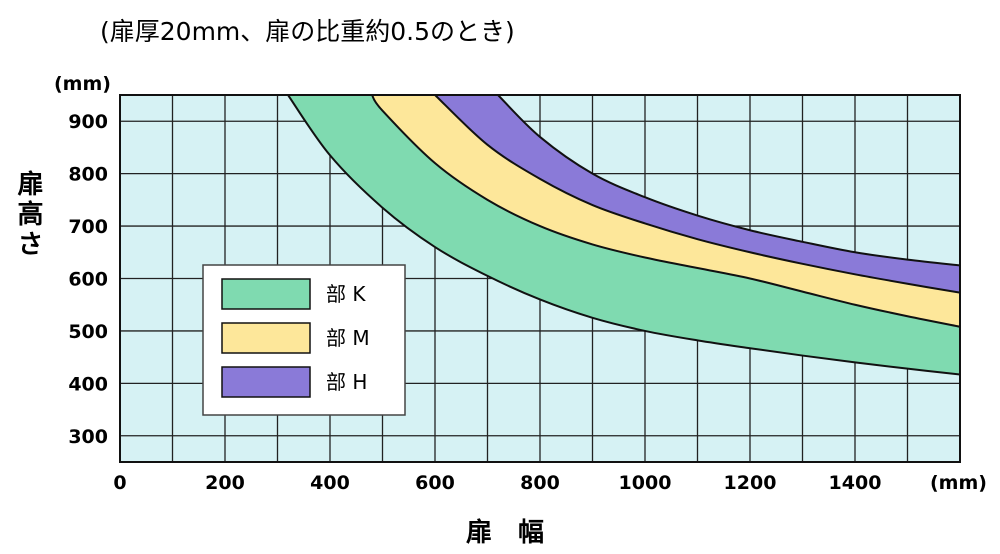 The width and height of the screenshot is (1000, 554). I want to click on legend-items: 部 K 部 M 部 H, so click(295, 338).